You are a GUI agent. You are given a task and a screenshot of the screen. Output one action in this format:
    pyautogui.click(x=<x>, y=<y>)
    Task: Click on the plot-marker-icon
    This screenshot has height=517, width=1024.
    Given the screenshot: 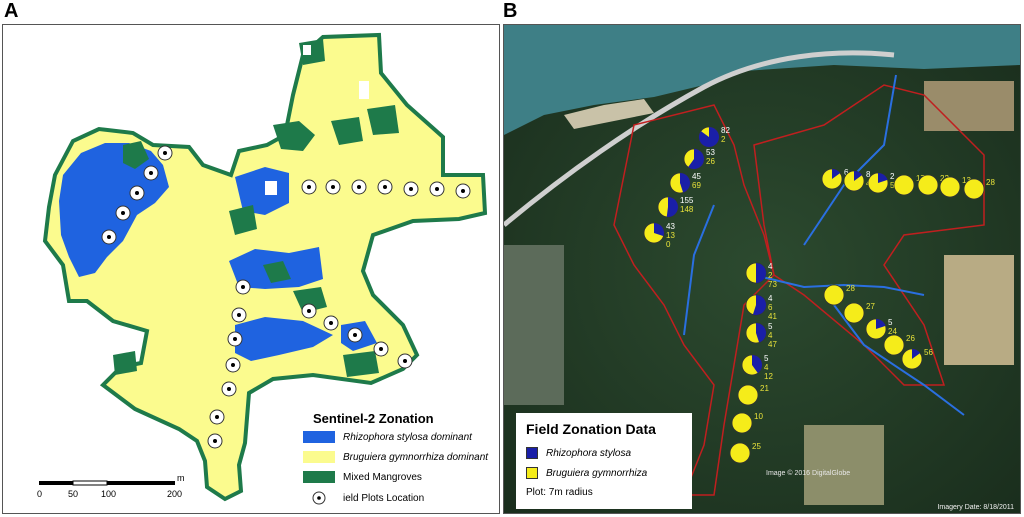 What is the action you would take?
    pyautogui.click(x=319, y=498)
    